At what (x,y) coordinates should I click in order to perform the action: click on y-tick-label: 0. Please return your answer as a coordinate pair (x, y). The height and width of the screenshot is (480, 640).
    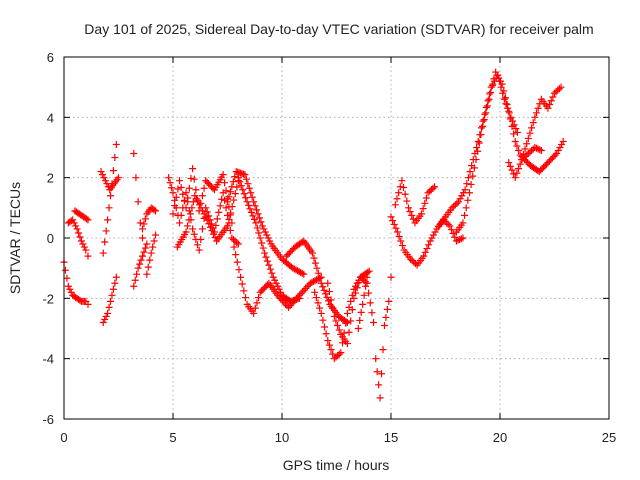
    Looking at the image, I should click on (50, 238).